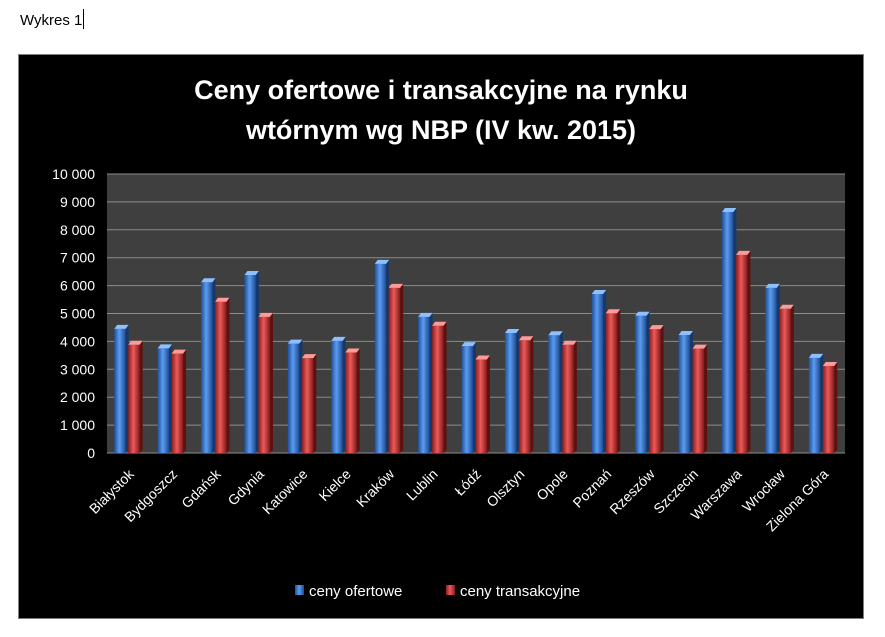 Image resolution: width=885 pixels, height=637 pixels. Describe the element at coordinates (437, 591) in the screenshot. I see `legend: ceny ofertowe ceny transakcyjne` at that location.